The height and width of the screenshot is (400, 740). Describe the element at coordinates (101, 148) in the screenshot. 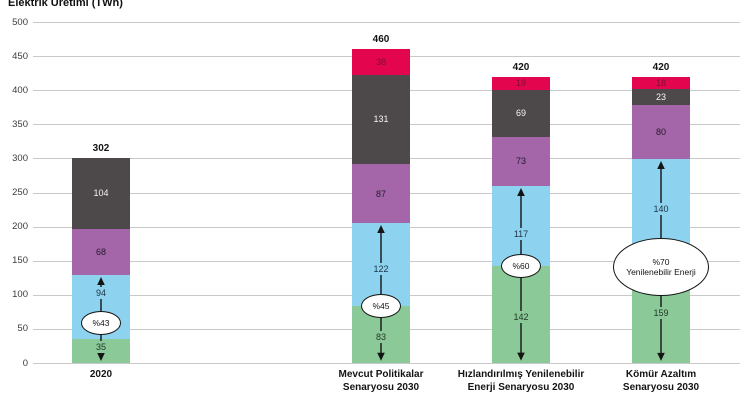

I see `bar-total-label: 302` at that location.